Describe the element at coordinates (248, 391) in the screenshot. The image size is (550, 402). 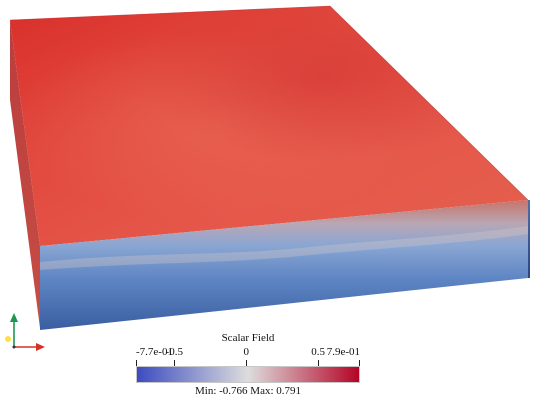
I see `colorbar-range-text: Min: -0.766 Max: 0.791` at that location.